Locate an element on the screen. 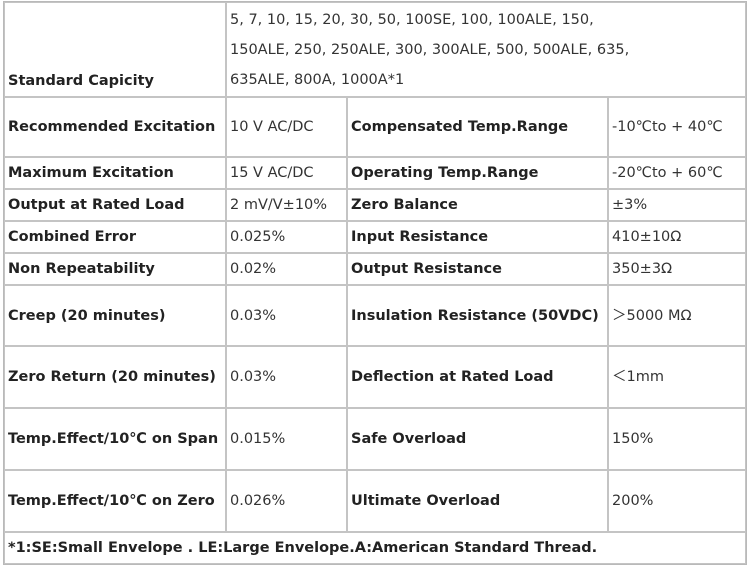  spec-value: 0.02% is located at coordinates (286, 269).